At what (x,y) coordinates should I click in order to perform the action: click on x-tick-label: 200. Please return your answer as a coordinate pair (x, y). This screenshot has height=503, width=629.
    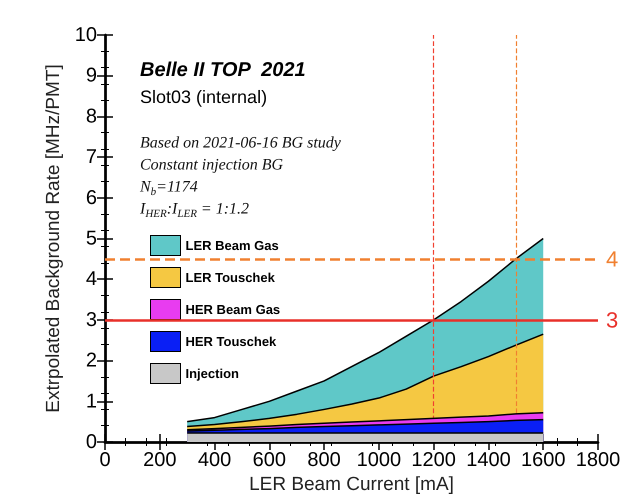
    Looking at the image, I should click on (159, 460).